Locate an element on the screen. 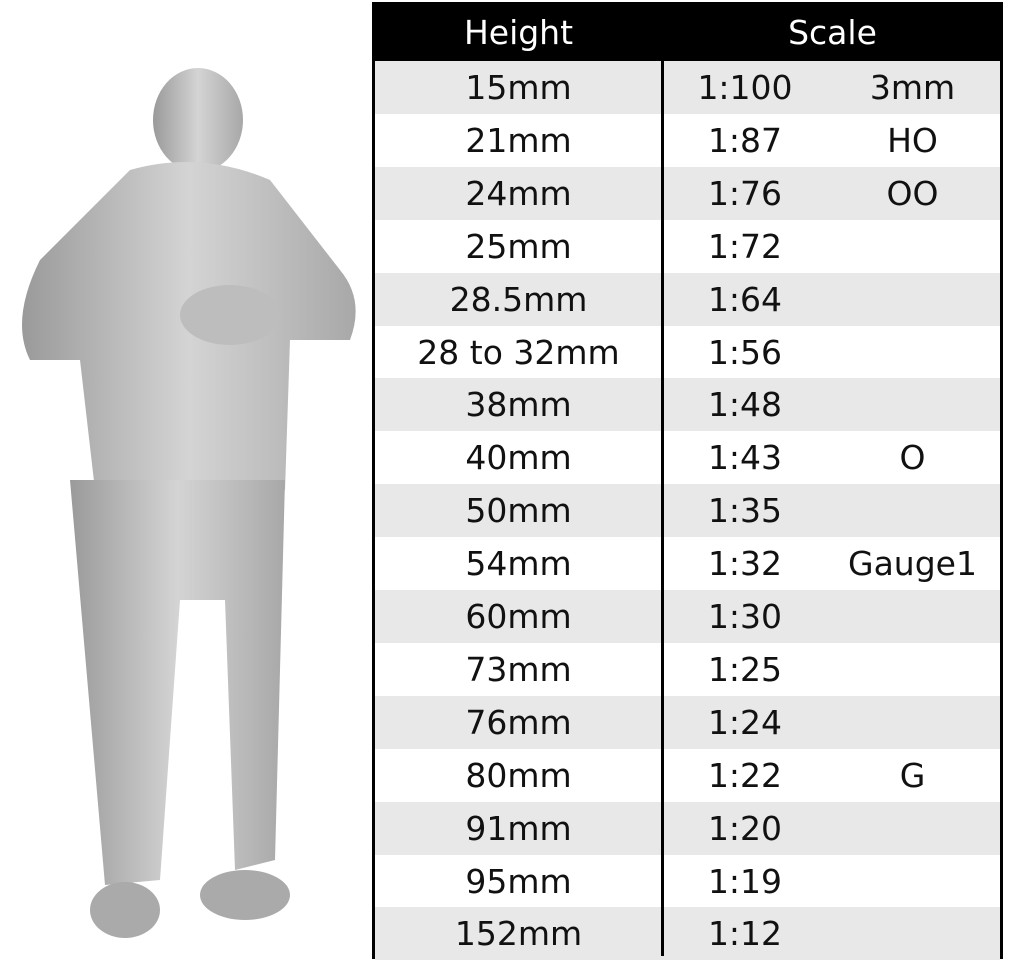 This screenshot has width=1024, height=962. ratio-cell: 1:56 is located at coordinates (745, 352).